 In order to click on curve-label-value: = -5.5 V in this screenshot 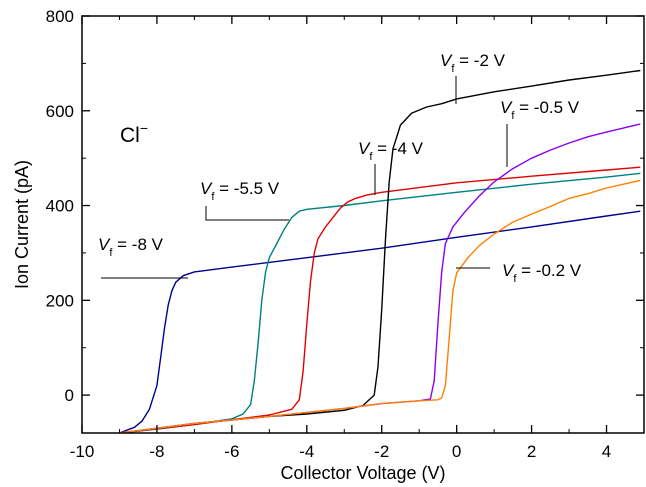, I will do `click(246, 188)`.